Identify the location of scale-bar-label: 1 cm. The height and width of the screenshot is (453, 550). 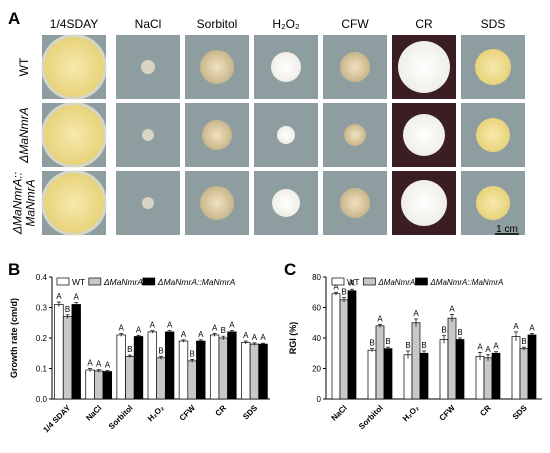
(507, 229).